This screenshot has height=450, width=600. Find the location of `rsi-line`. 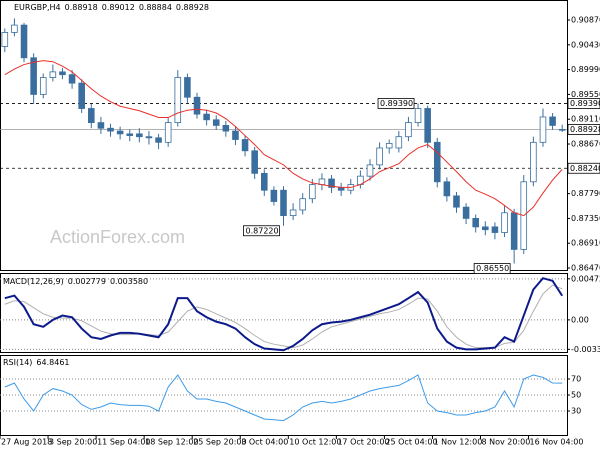

rsi-line is located at coordinates (283, 398).